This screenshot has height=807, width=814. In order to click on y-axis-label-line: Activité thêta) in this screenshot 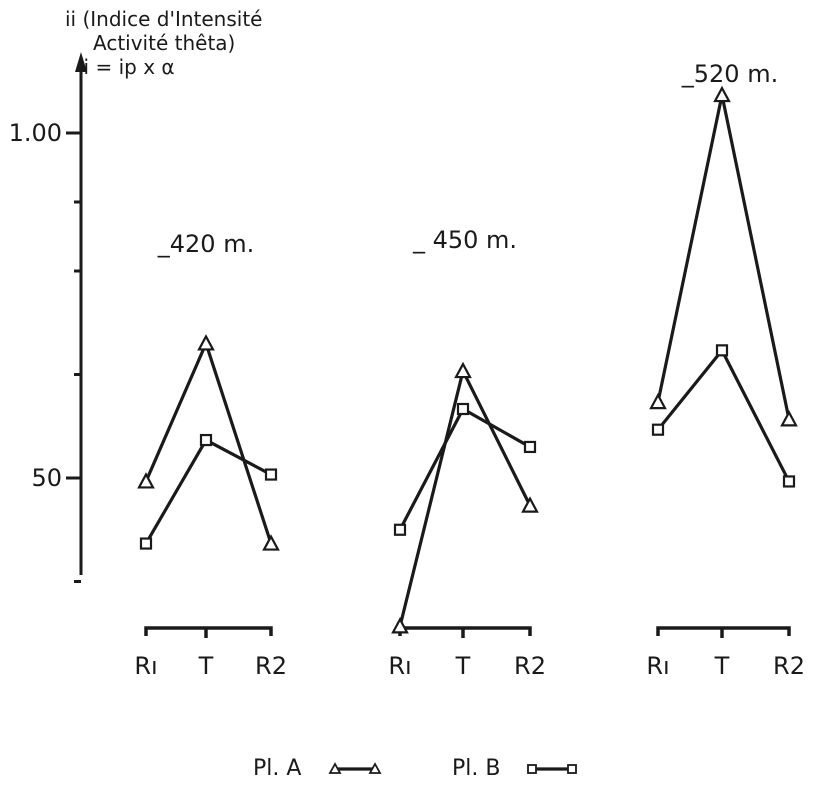, I will do `click(164, 43)`.